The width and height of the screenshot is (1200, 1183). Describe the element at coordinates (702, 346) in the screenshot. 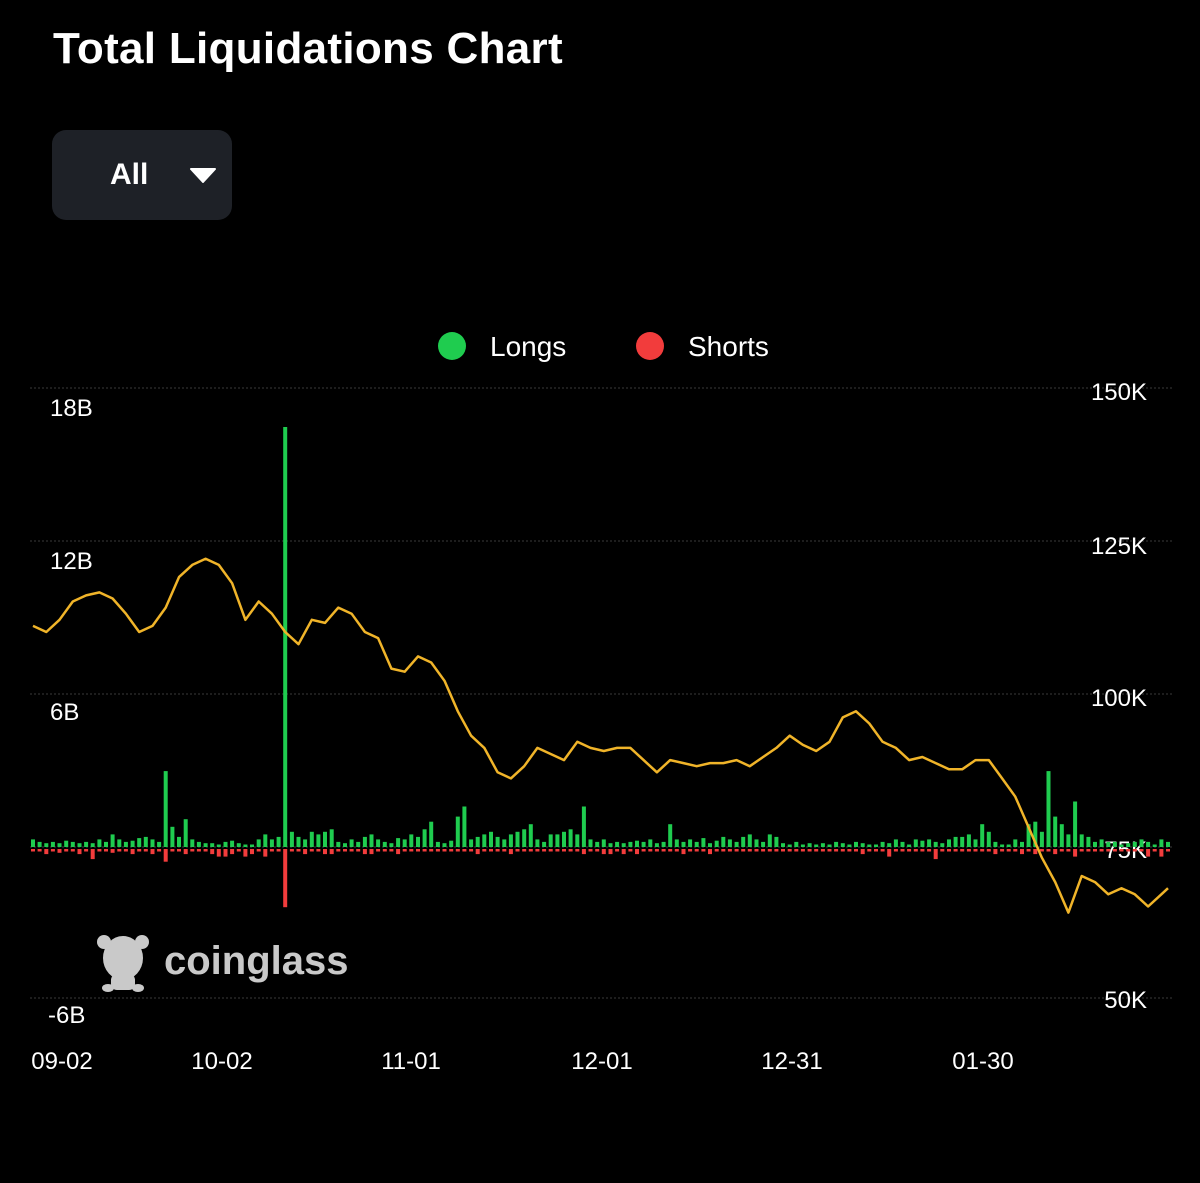

I see `legend-item-shorts: Shorts` at that location.